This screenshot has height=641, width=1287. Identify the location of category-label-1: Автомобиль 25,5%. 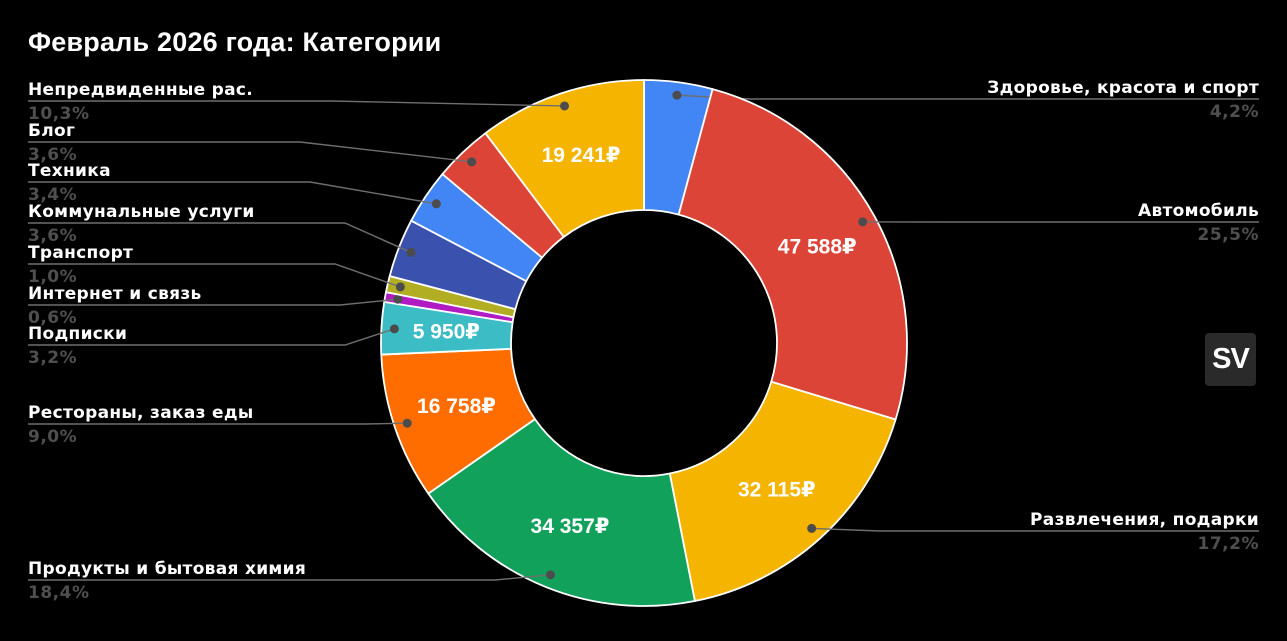
(1198, 223).